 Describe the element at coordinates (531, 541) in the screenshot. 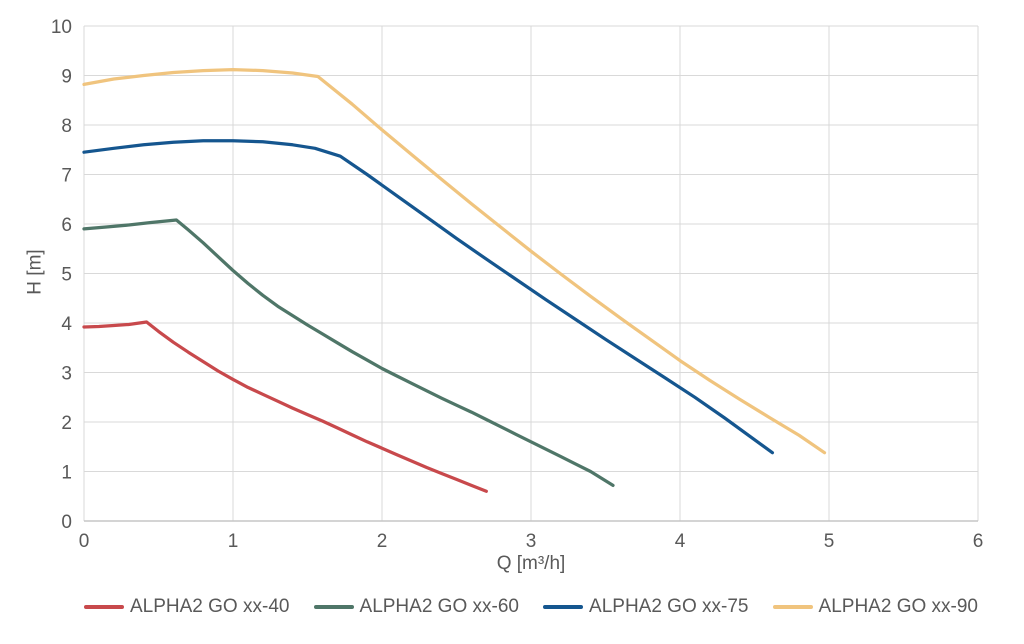

I see `x-tick-label: 3` at that location.